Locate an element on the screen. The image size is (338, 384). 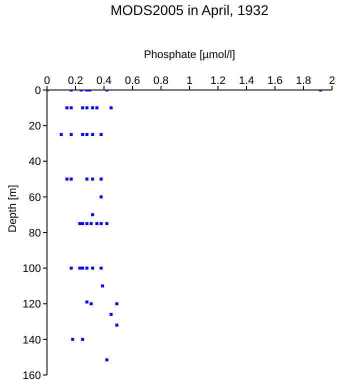
y-tick-label: 160 is located at coordinates (31, 376).